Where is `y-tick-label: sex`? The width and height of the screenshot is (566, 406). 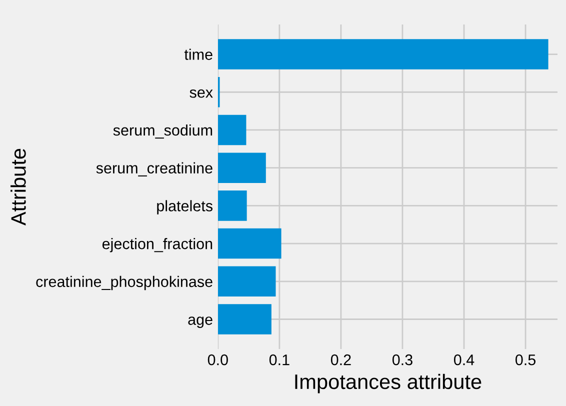 y-tick-label: sex is located at coordinates (201, 93).